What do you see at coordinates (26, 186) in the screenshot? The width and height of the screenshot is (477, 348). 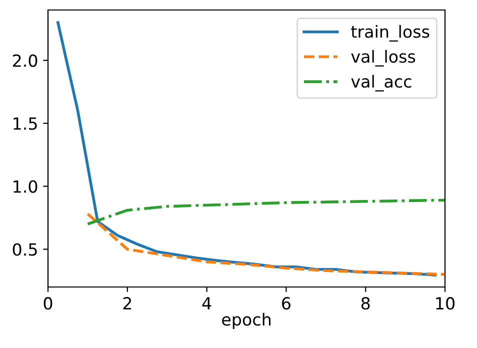 I see `y-tick-label: 1.0` at bounding box center [26, 186].